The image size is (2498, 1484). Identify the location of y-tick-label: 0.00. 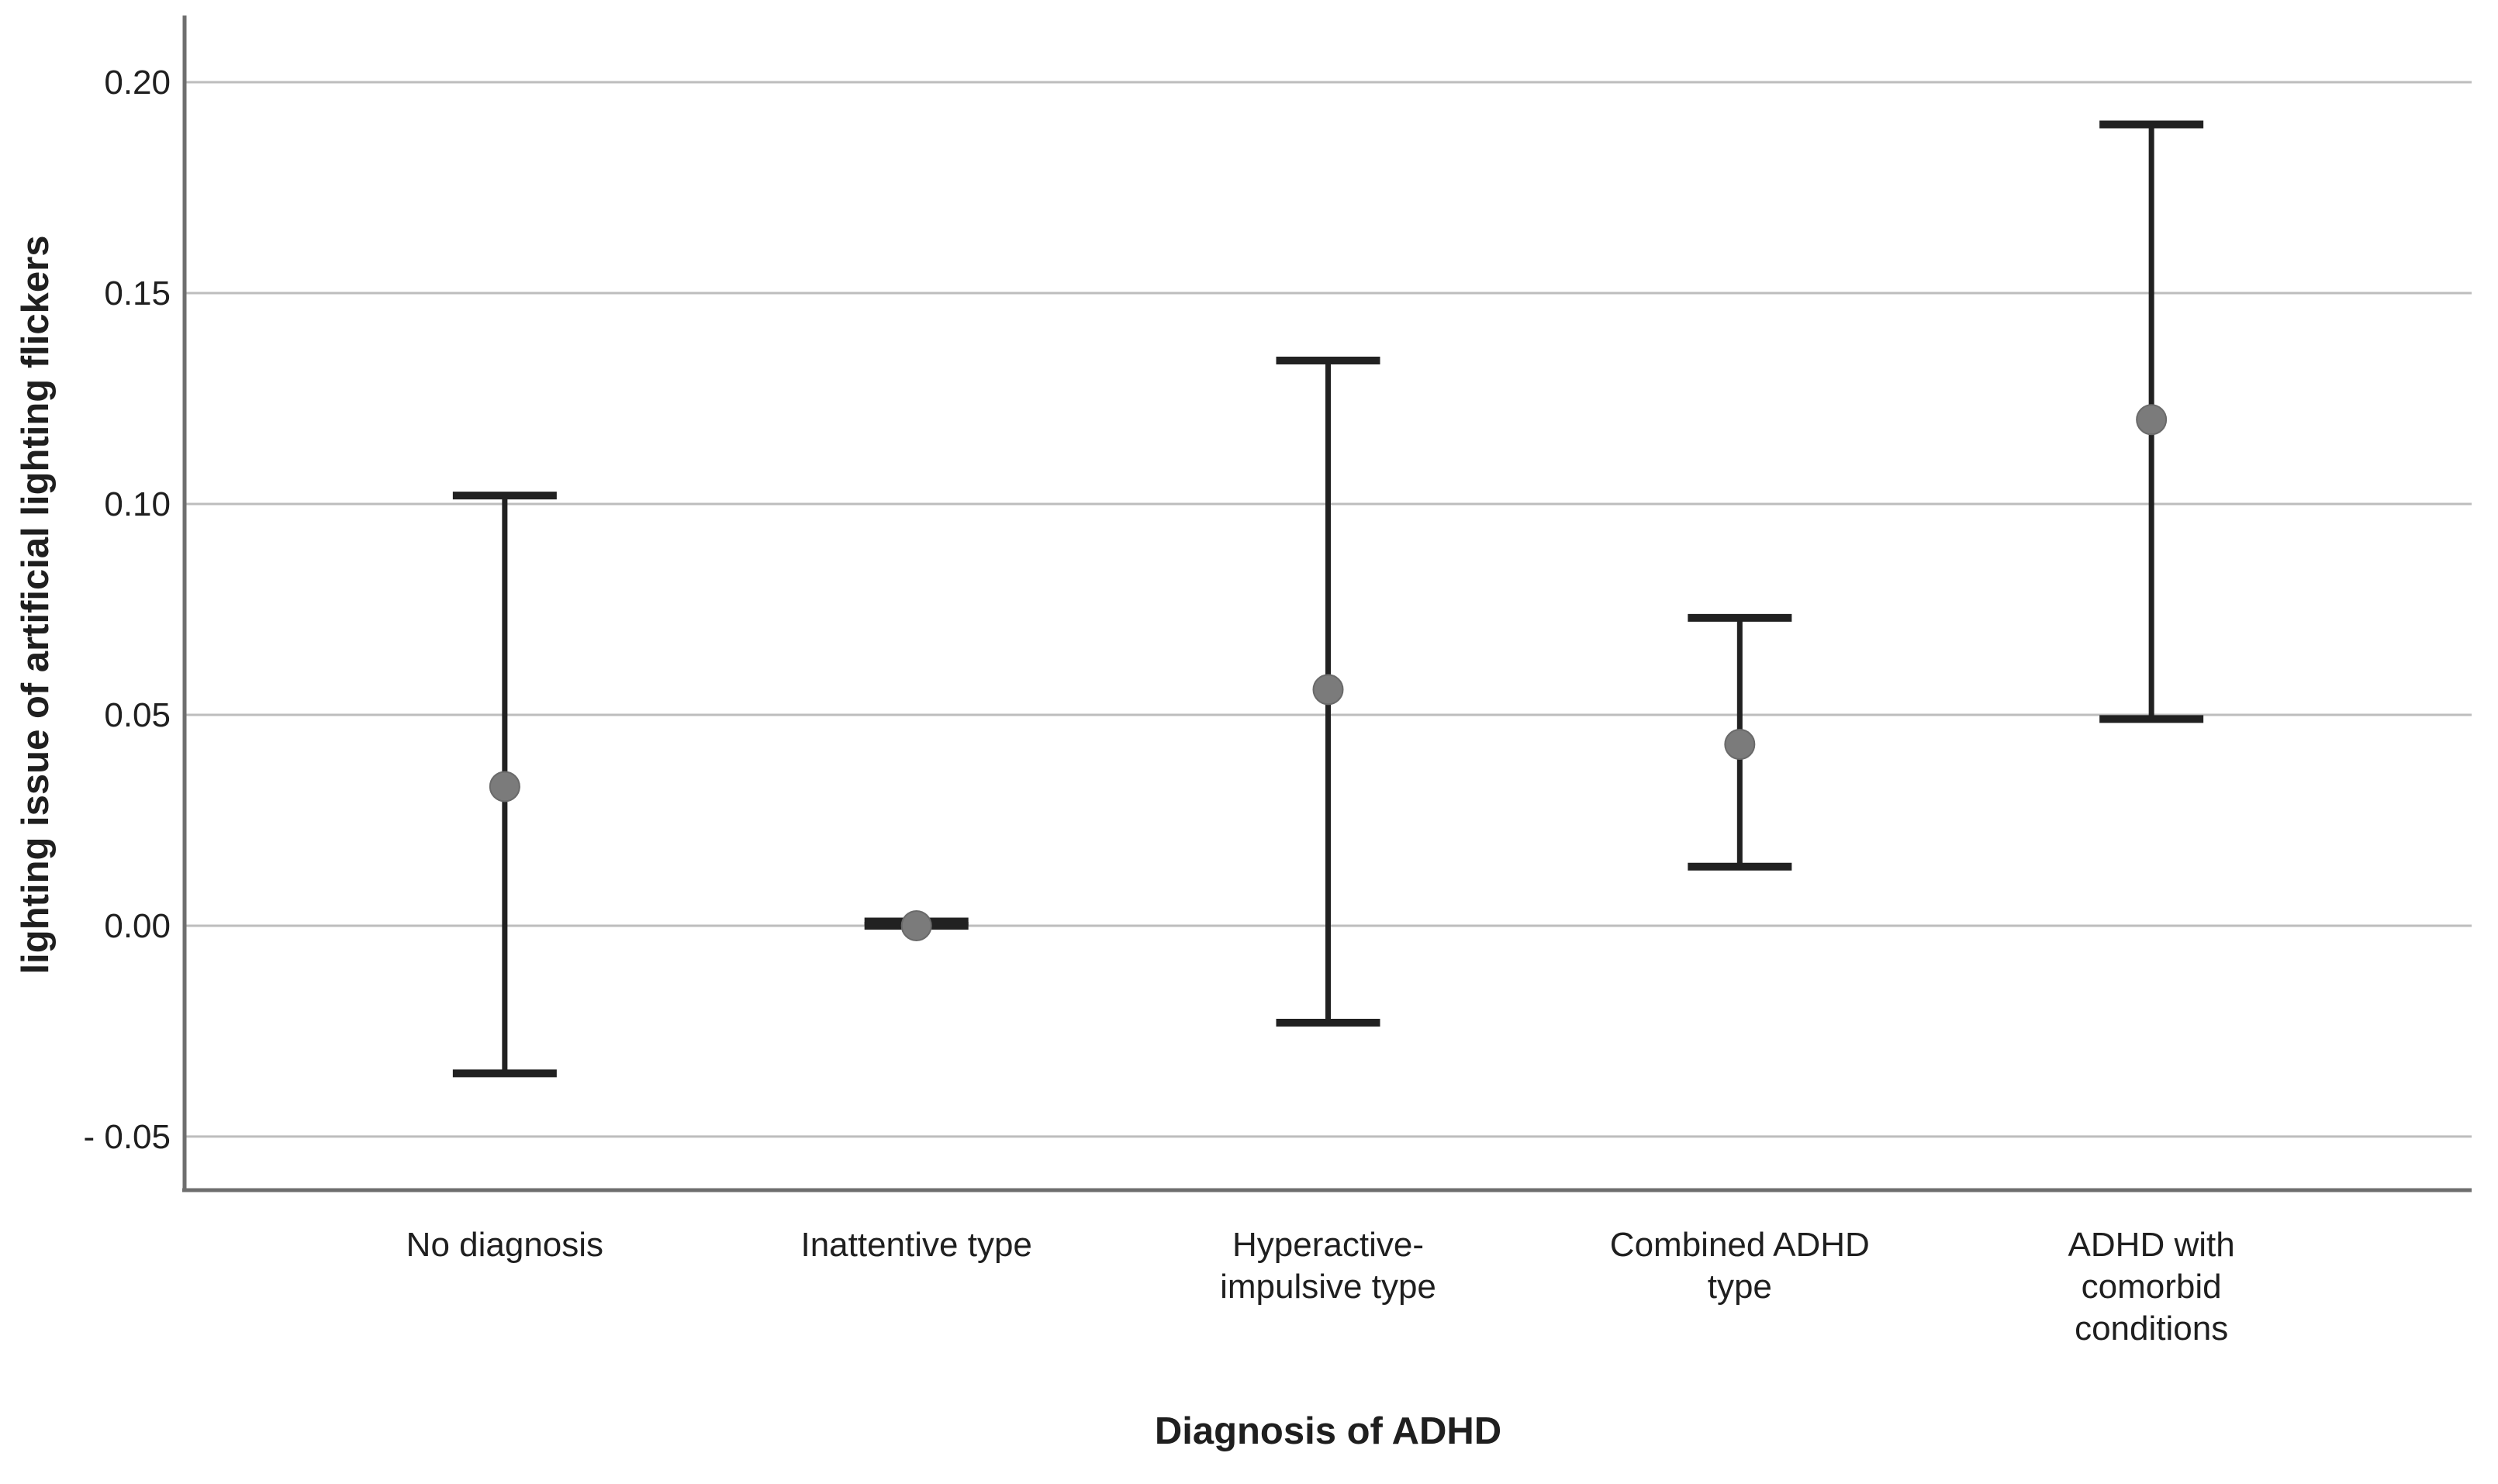
(137, 926).